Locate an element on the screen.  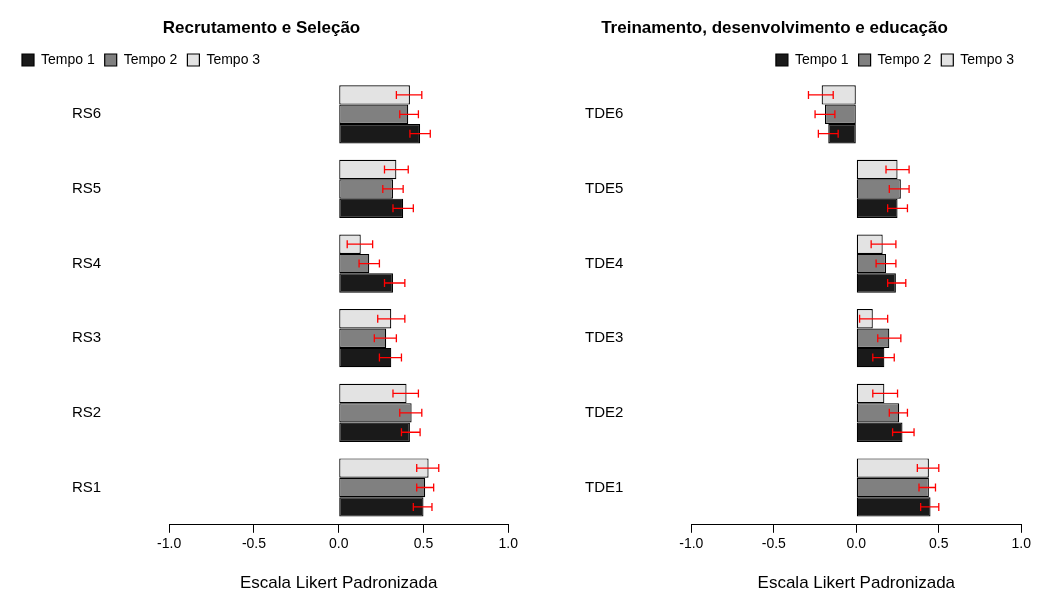
y-tick-label: TDE2 is located at coordinates (604, 411).